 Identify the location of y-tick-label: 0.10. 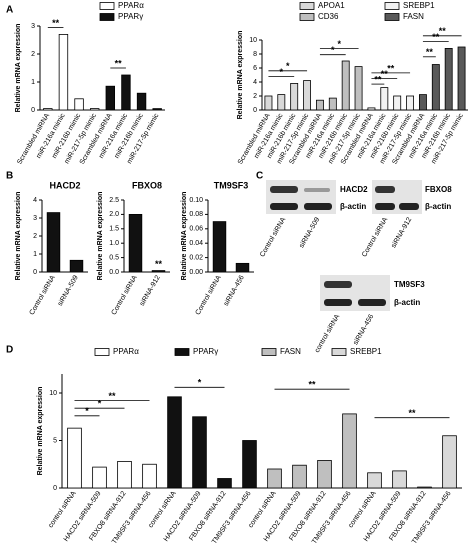
(196, 200).